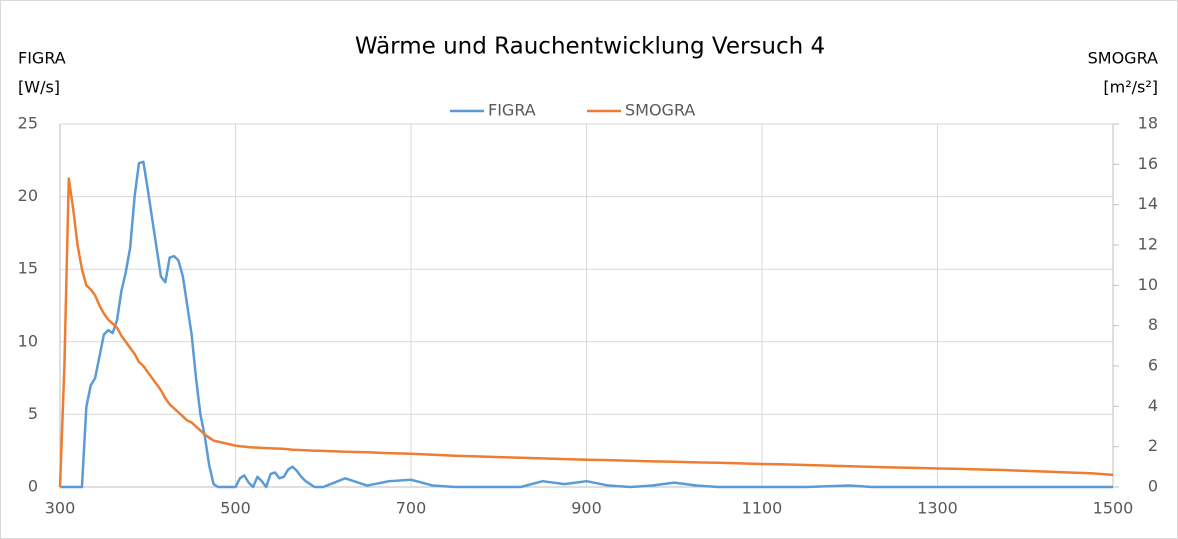 This screenshot has width=1178, height=539. Describe the element at coordinates (1148, 284) in the screenshot. I see `y2-tick-label: 10` at that location.